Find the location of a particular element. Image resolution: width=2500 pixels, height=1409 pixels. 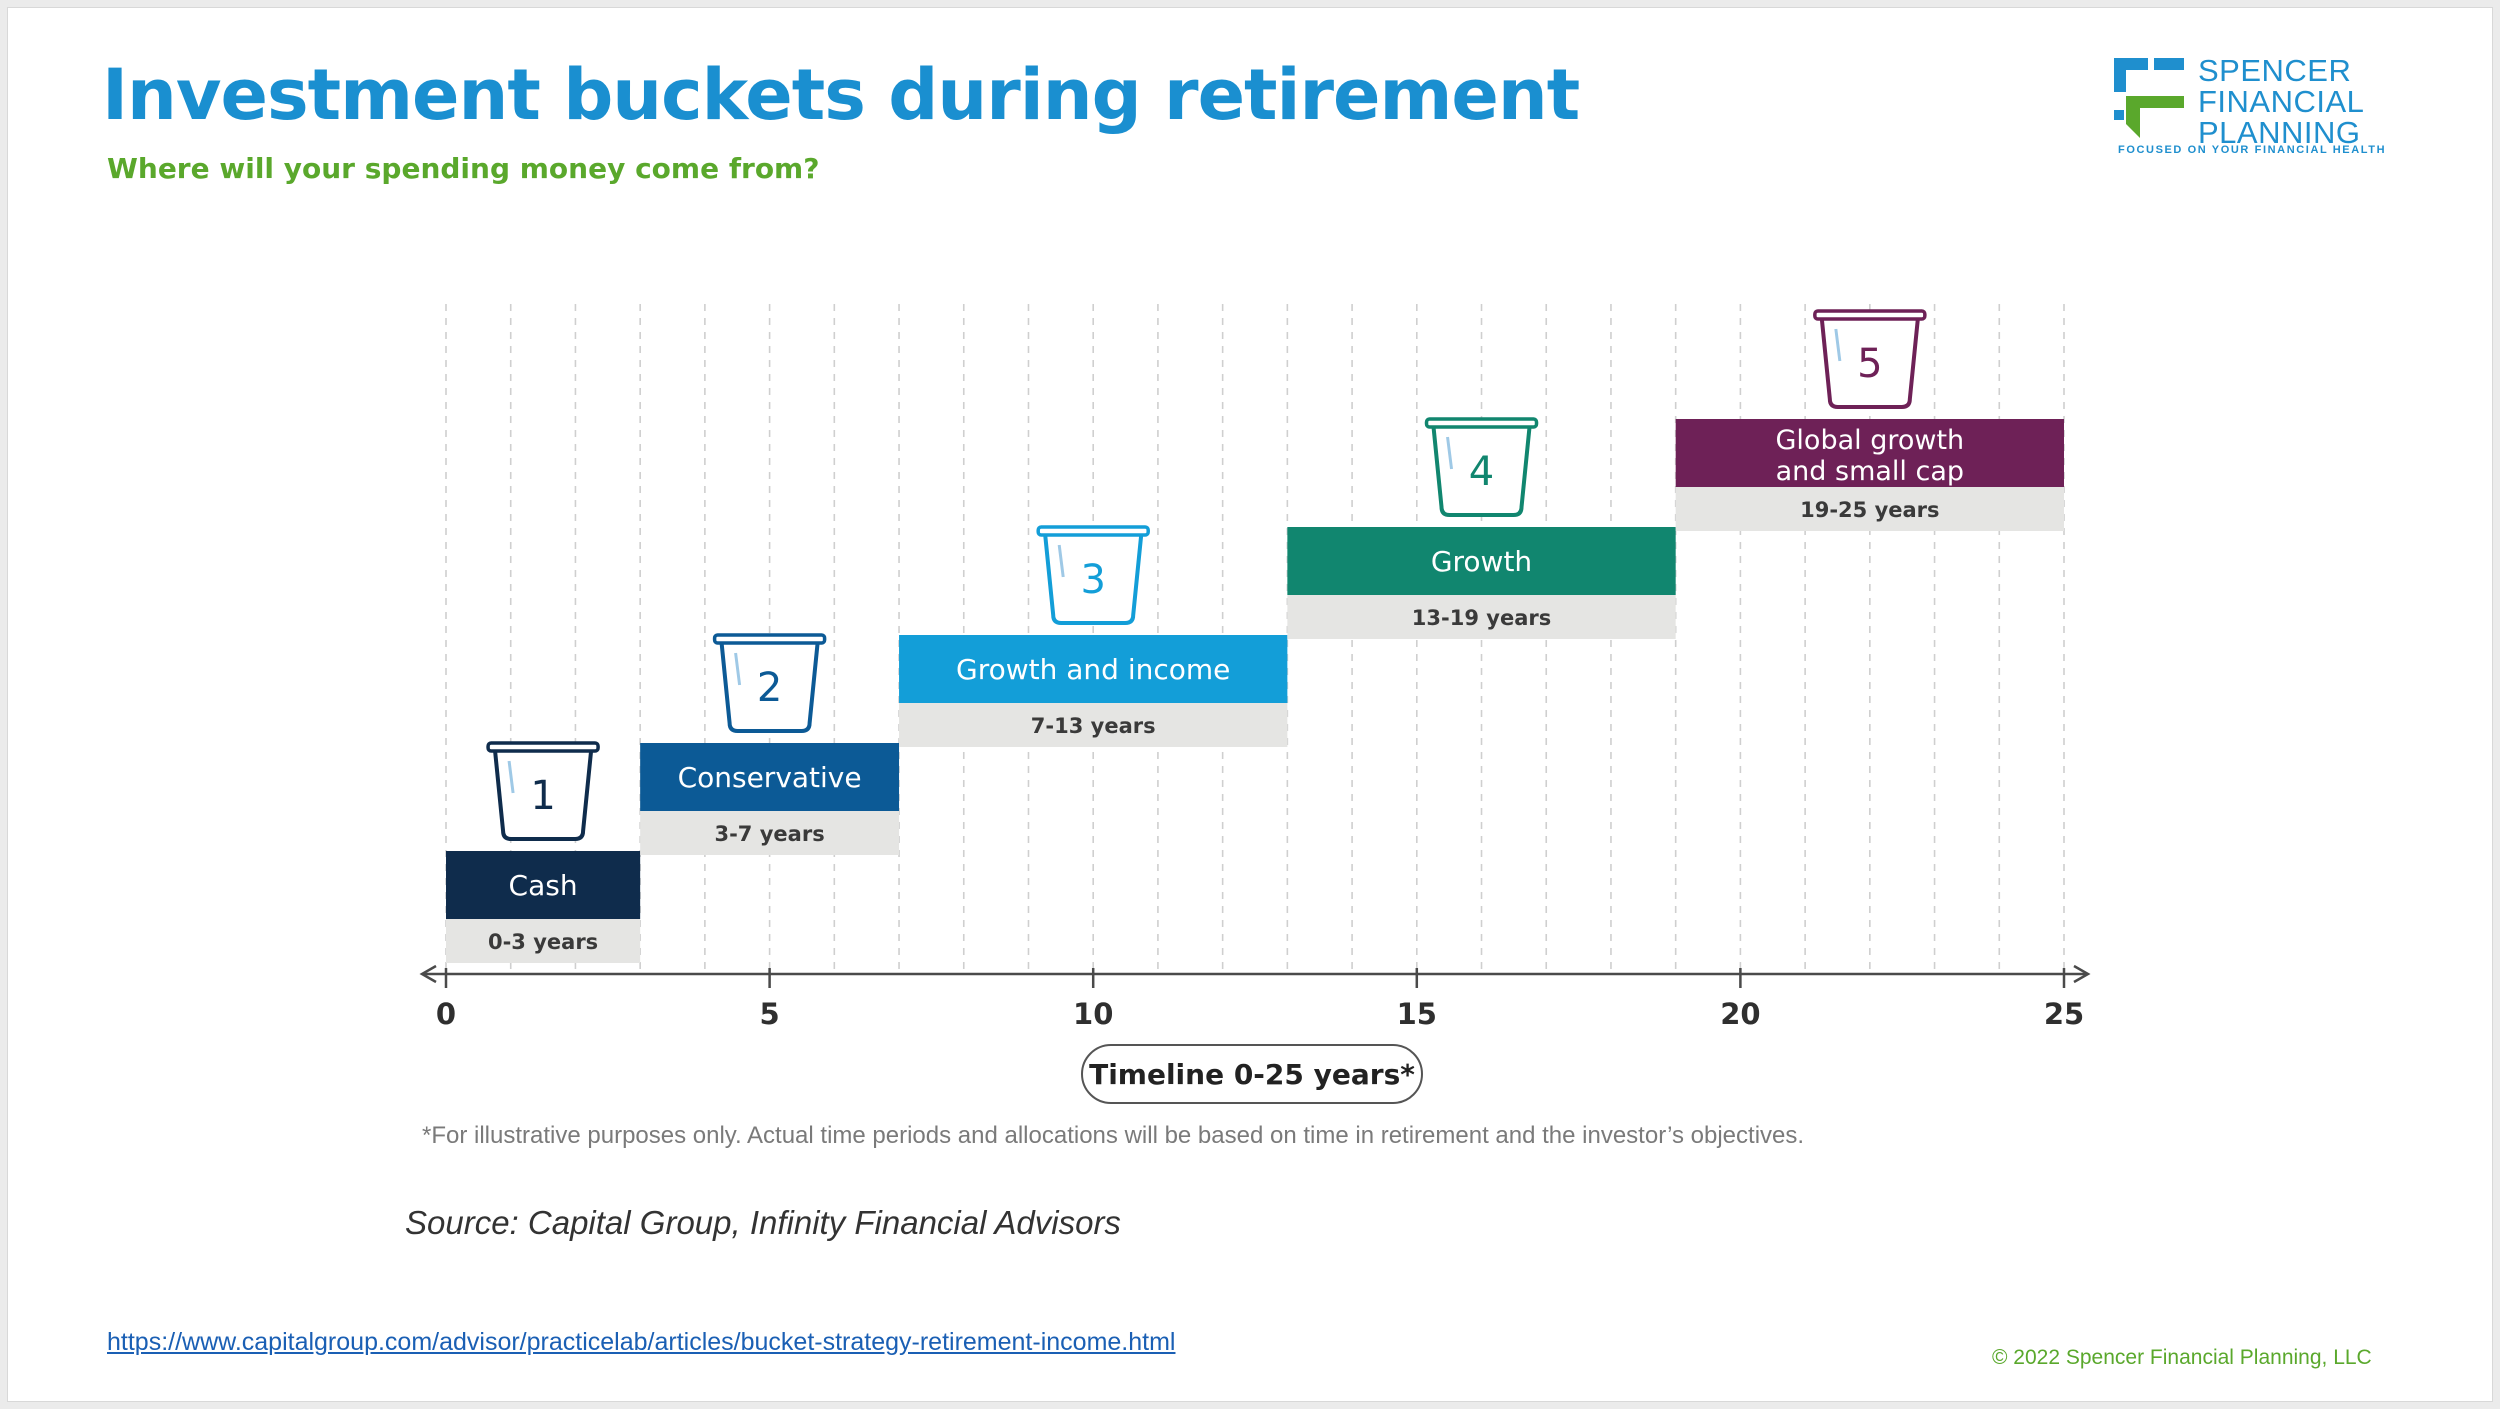

x-axis-label: Timeline 0-25 years* is located at coordinates (1252, 1074).